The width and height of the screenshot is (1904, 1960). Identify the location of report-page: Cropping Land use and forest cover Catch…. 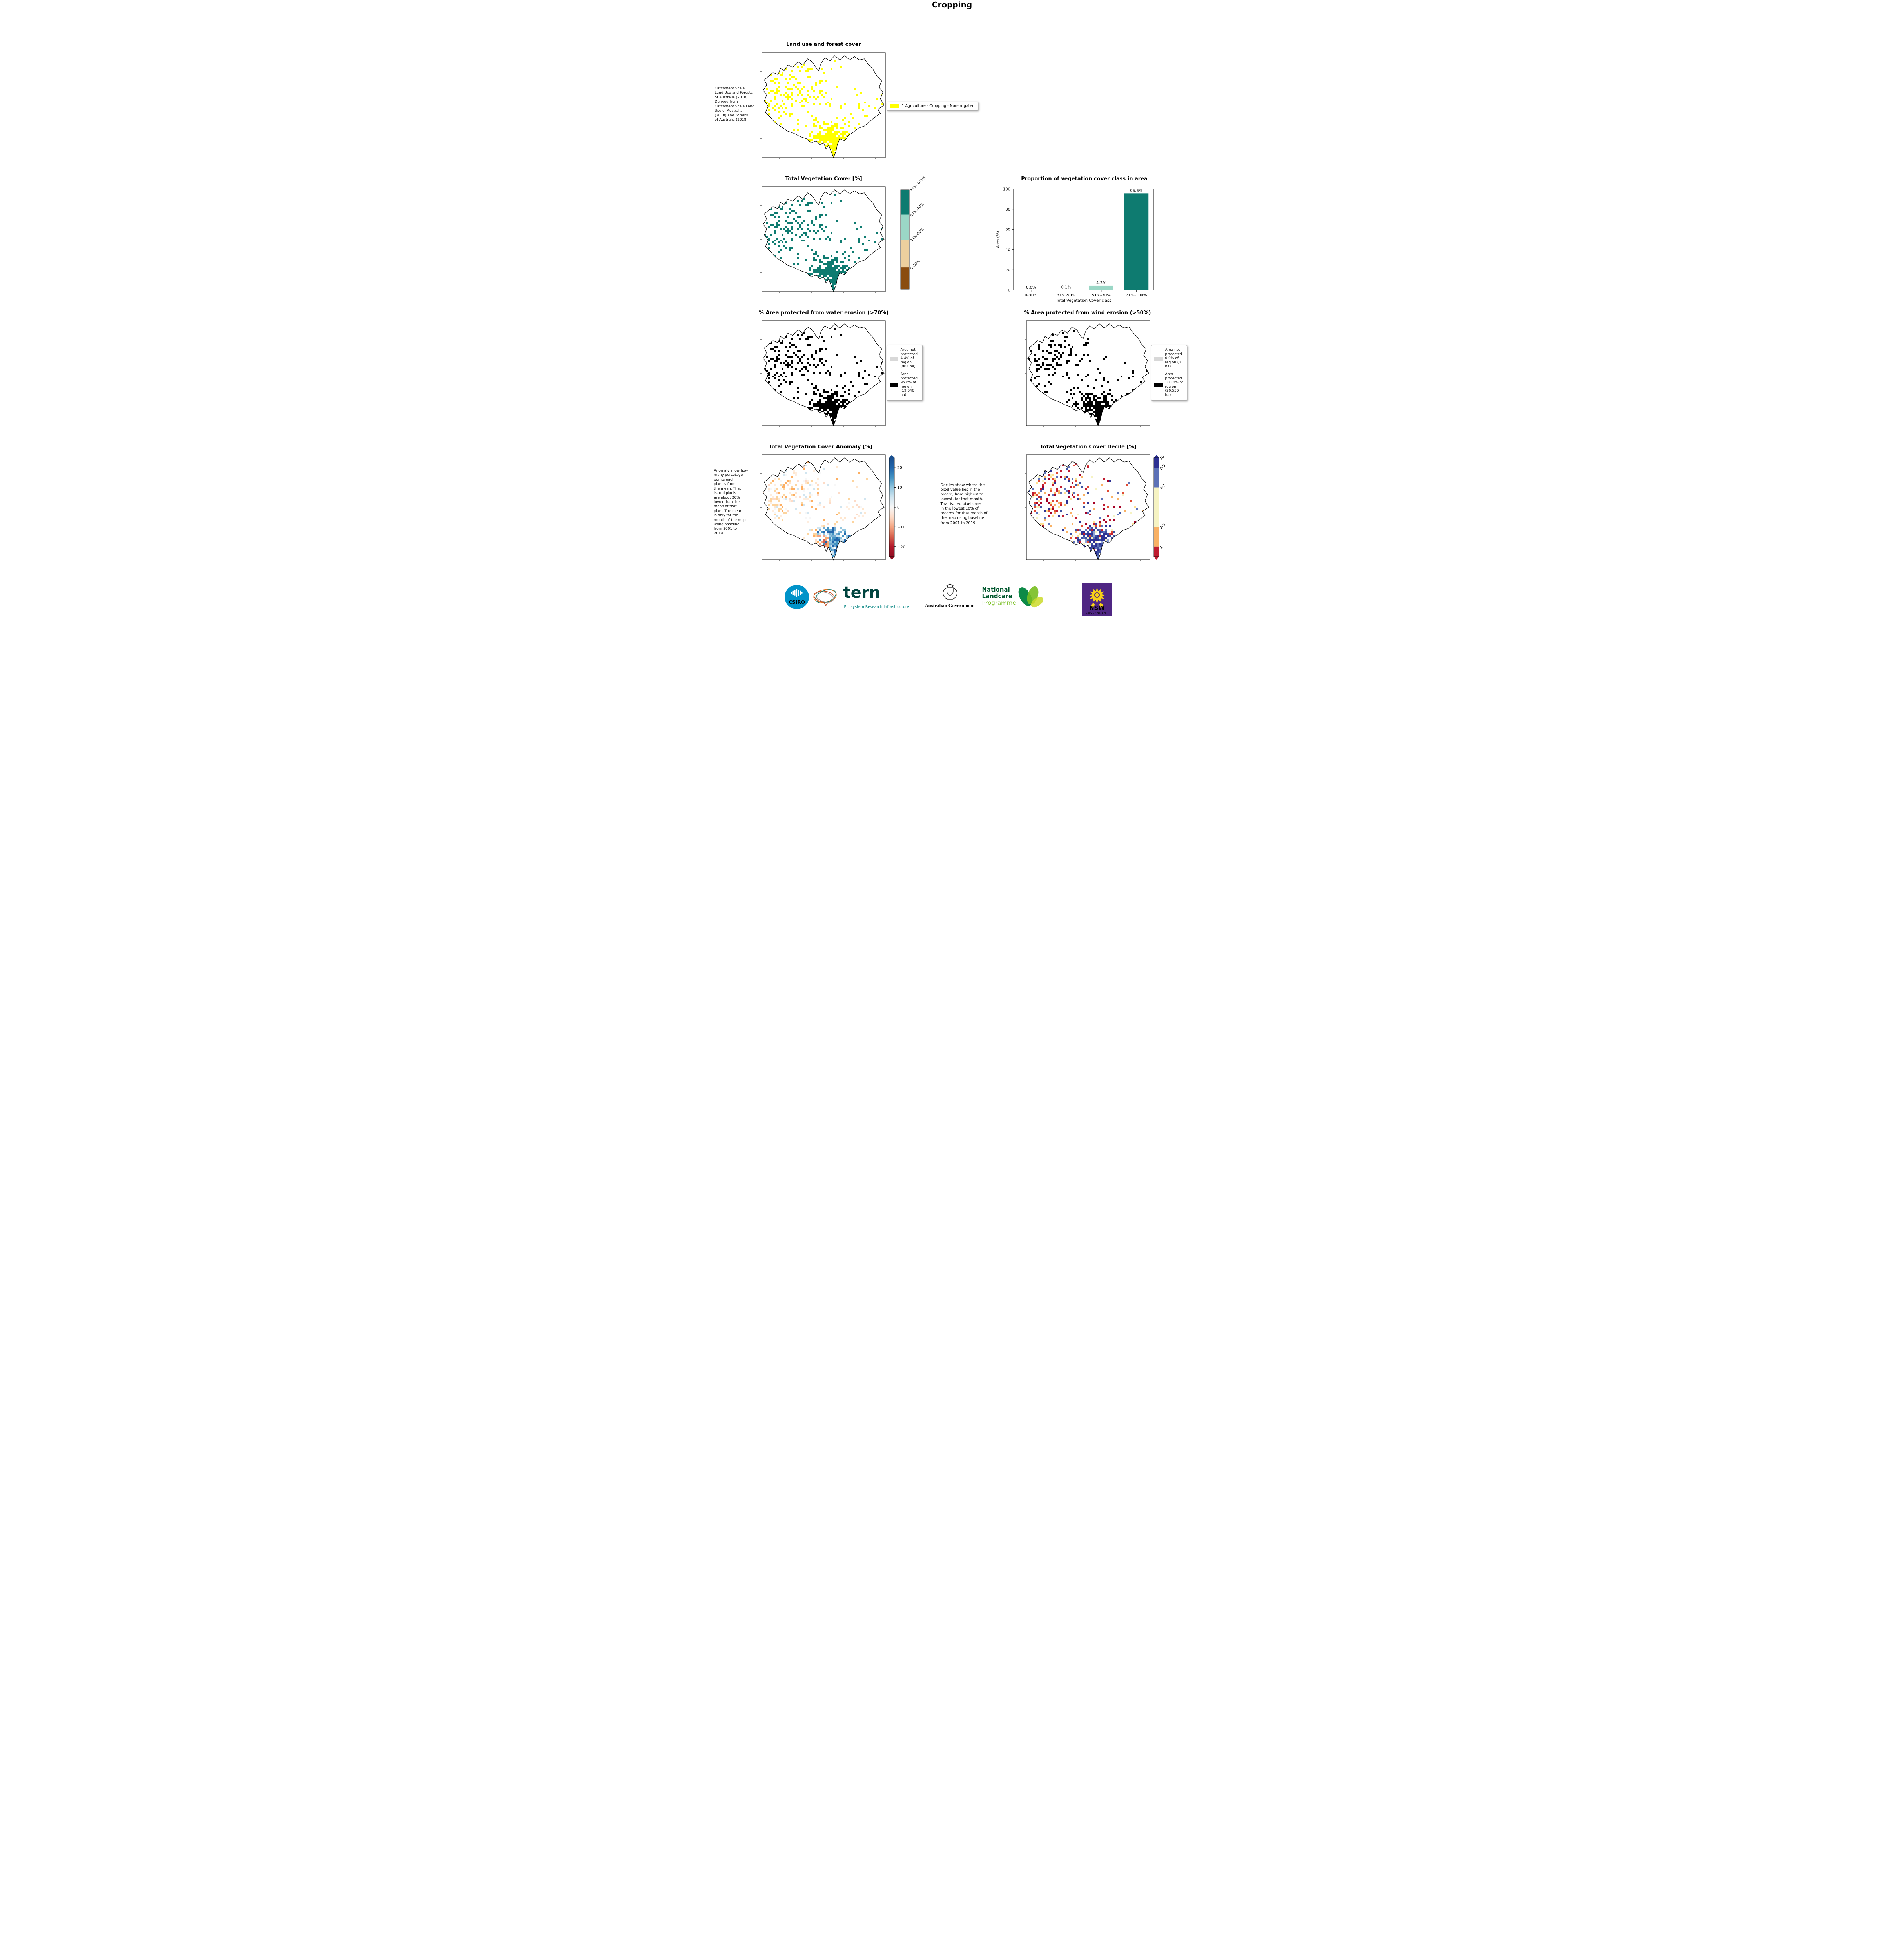
(952, 309).